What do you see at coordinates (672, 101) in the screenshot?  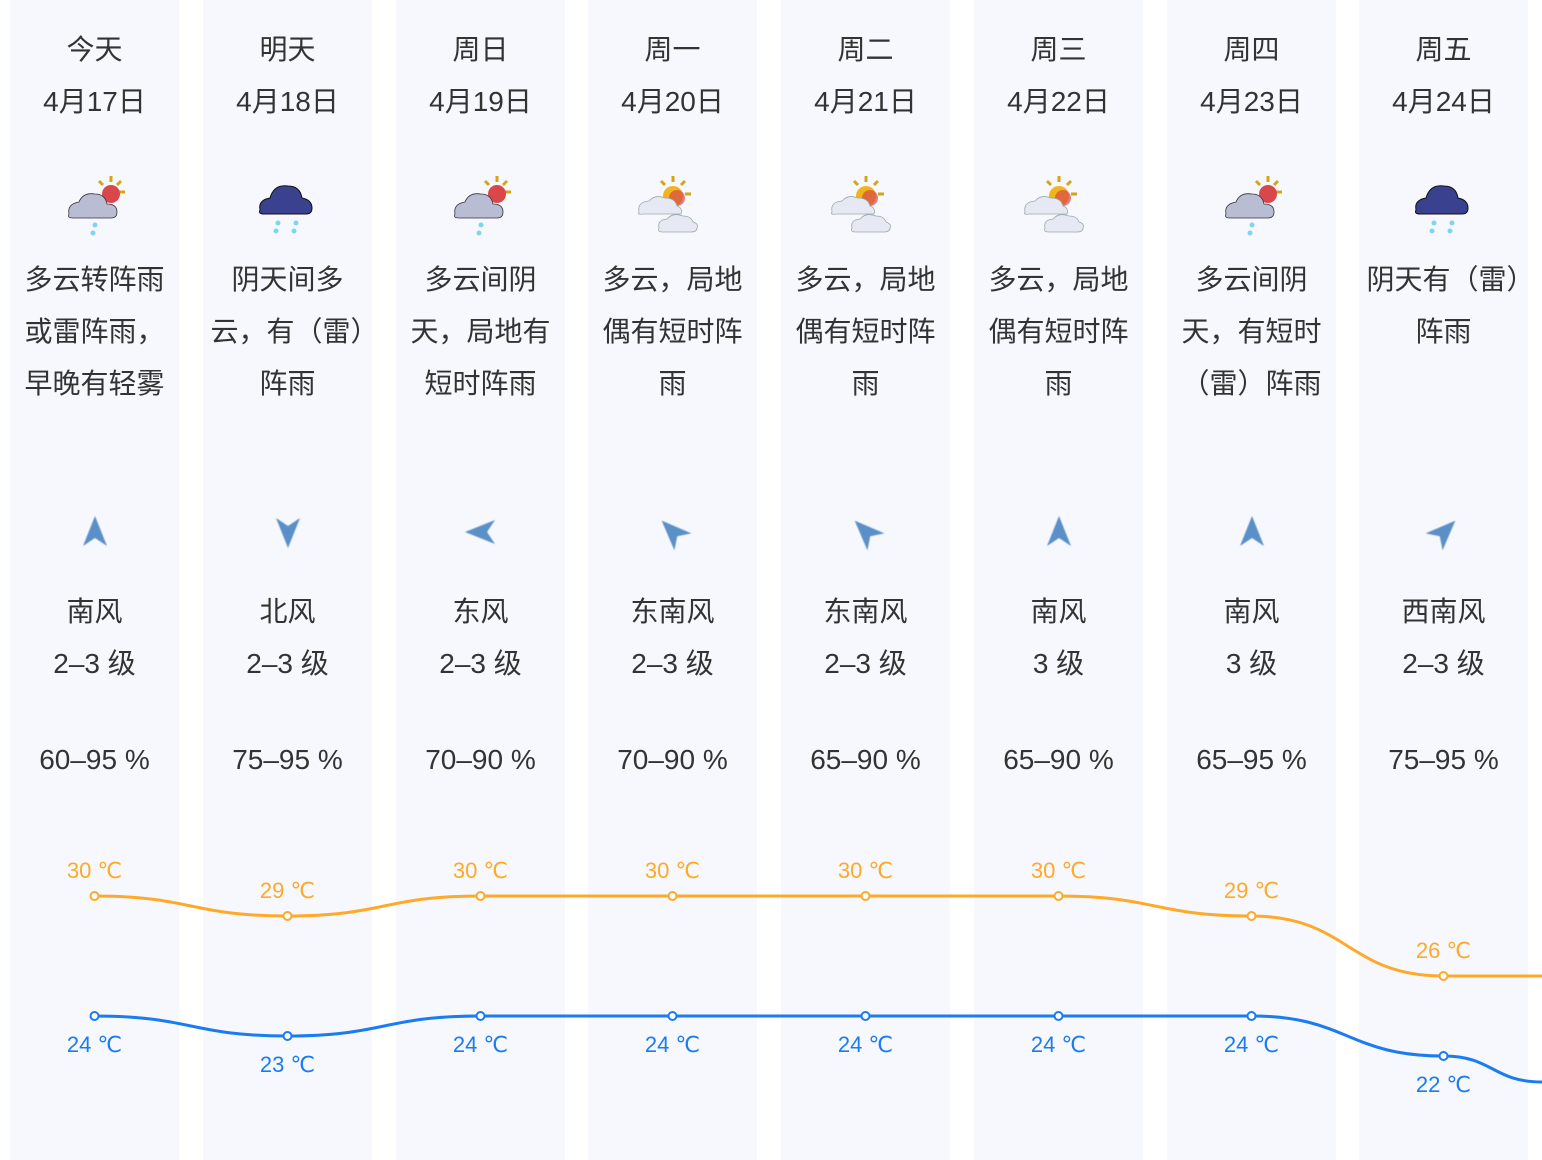 I see `date-label: 4月20日` at bounding box center [672, 101].